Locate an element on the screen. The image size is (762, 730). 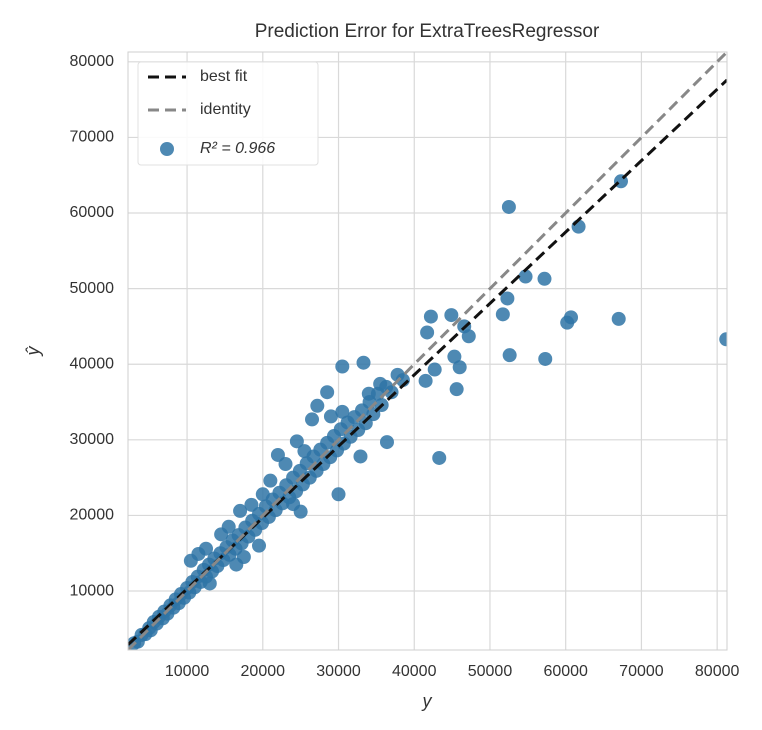
legend-box is located at coordinates (228, 113).